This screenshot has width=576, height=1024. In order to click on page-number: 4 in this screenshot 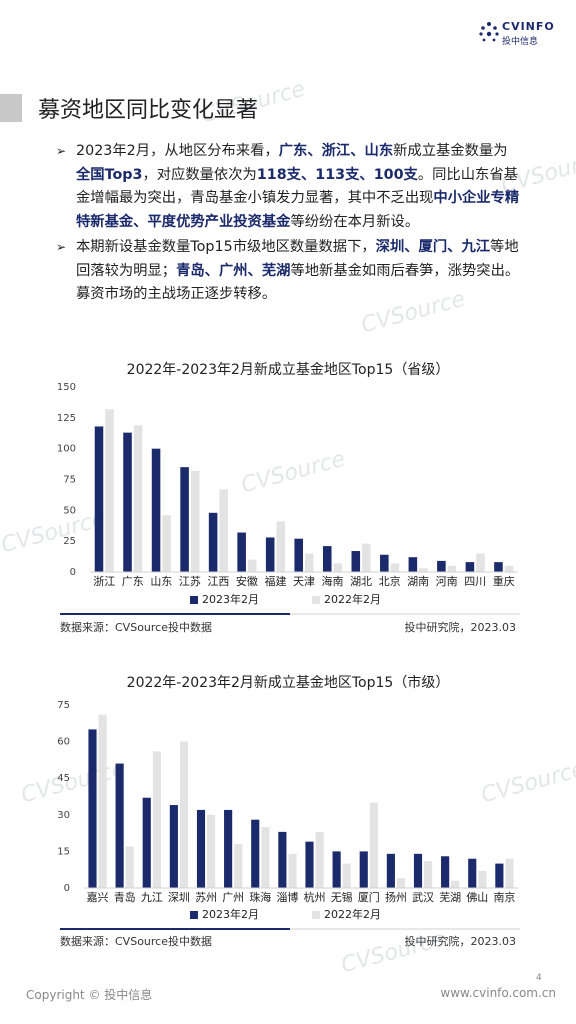, I will do `click(539, 978)`.